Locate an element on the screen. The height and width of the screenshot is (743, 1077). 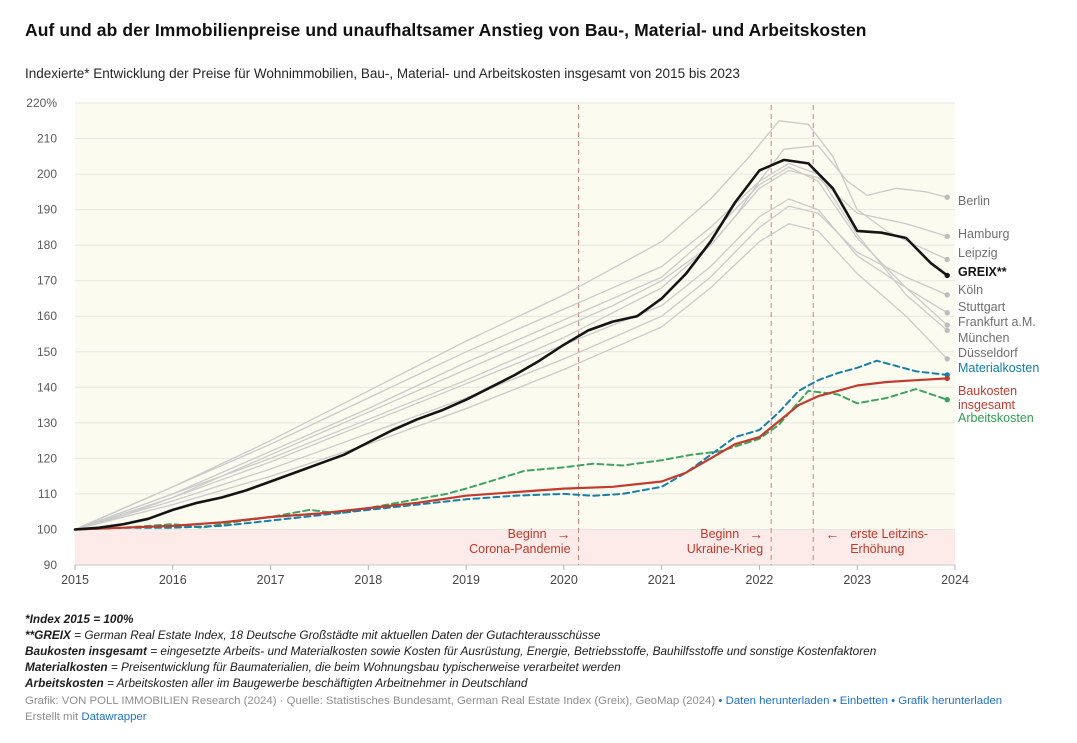
series-label-koeln: Köln is located at coordinates (970, 290).